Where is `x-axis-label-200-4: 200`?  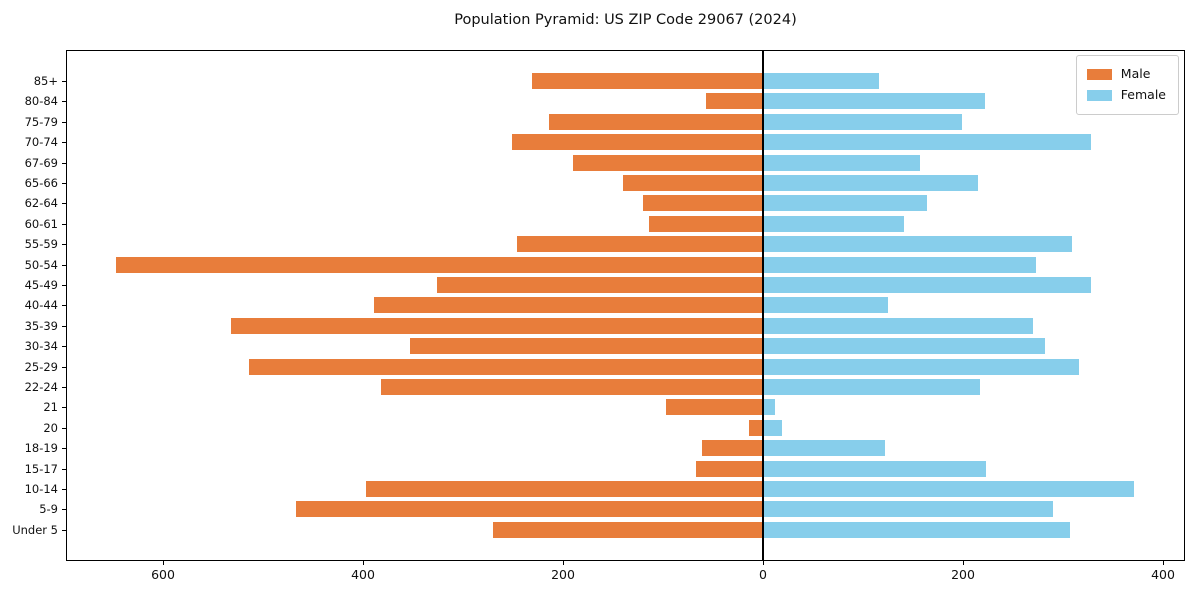
x-axis-label-200-4: 200 is located at coordinates (963, 574).